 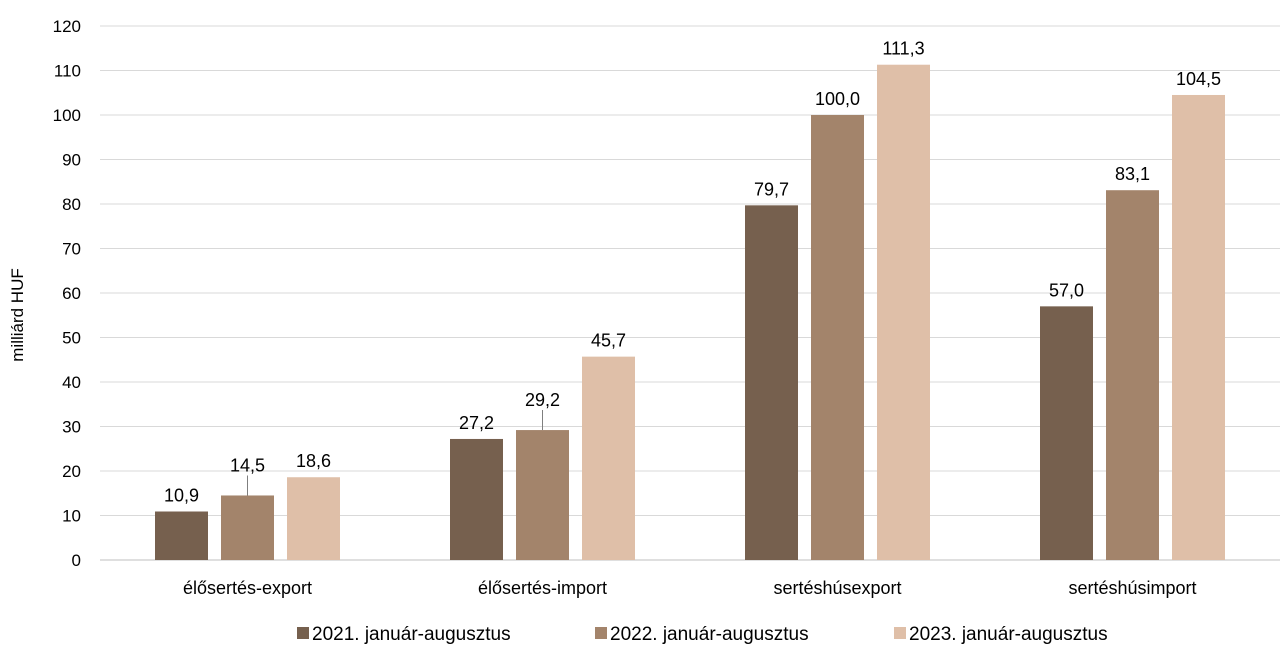 I want to click on category-label: élősertés-import, so click(x=542, y=588).